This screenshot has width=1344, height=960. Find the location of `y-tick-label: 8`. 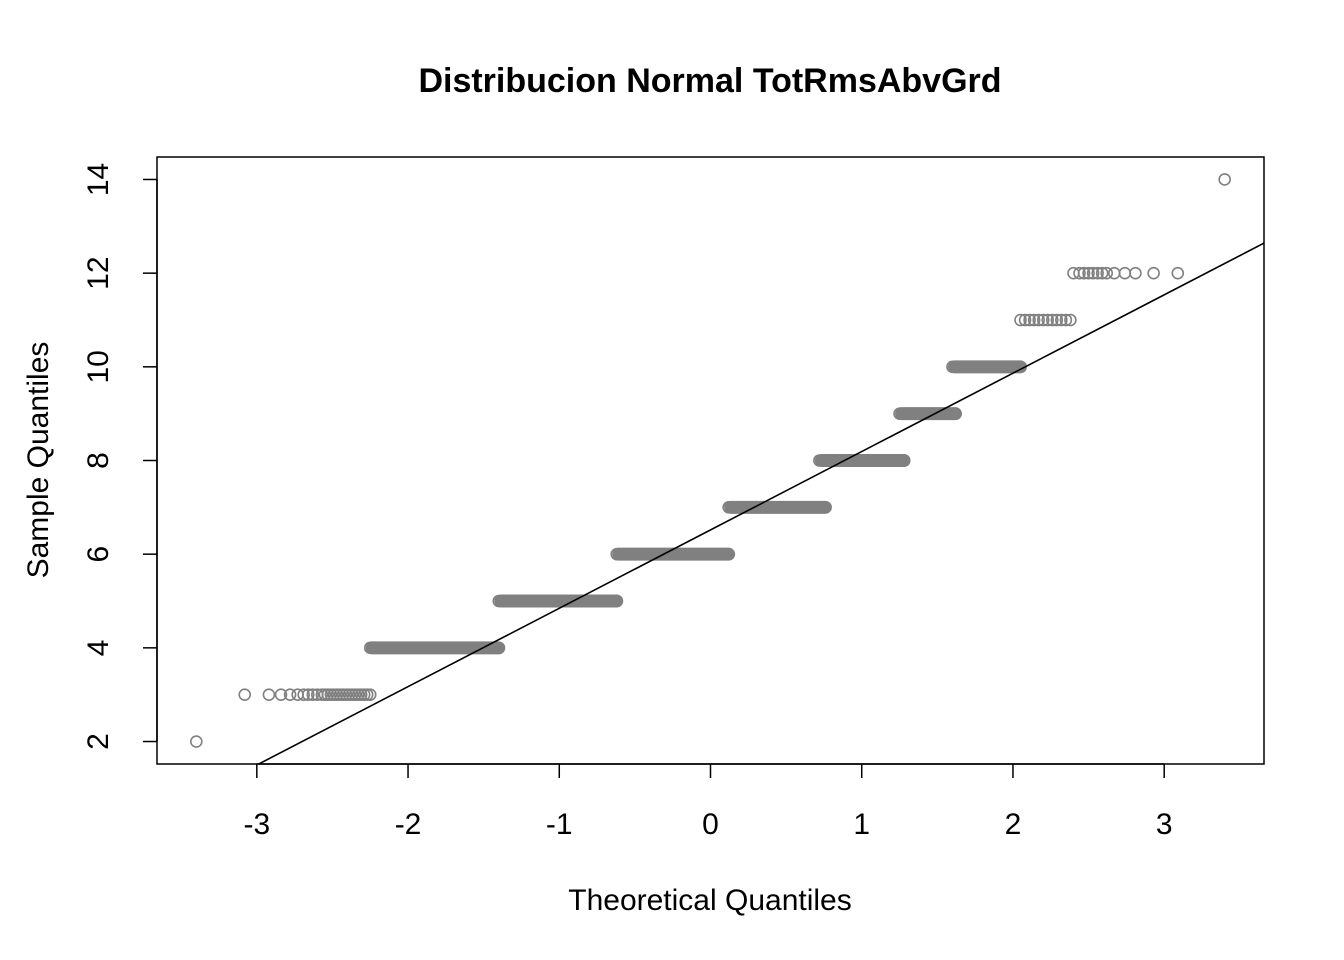

y-tick-label: 8 is located at coordinates (98, 460).